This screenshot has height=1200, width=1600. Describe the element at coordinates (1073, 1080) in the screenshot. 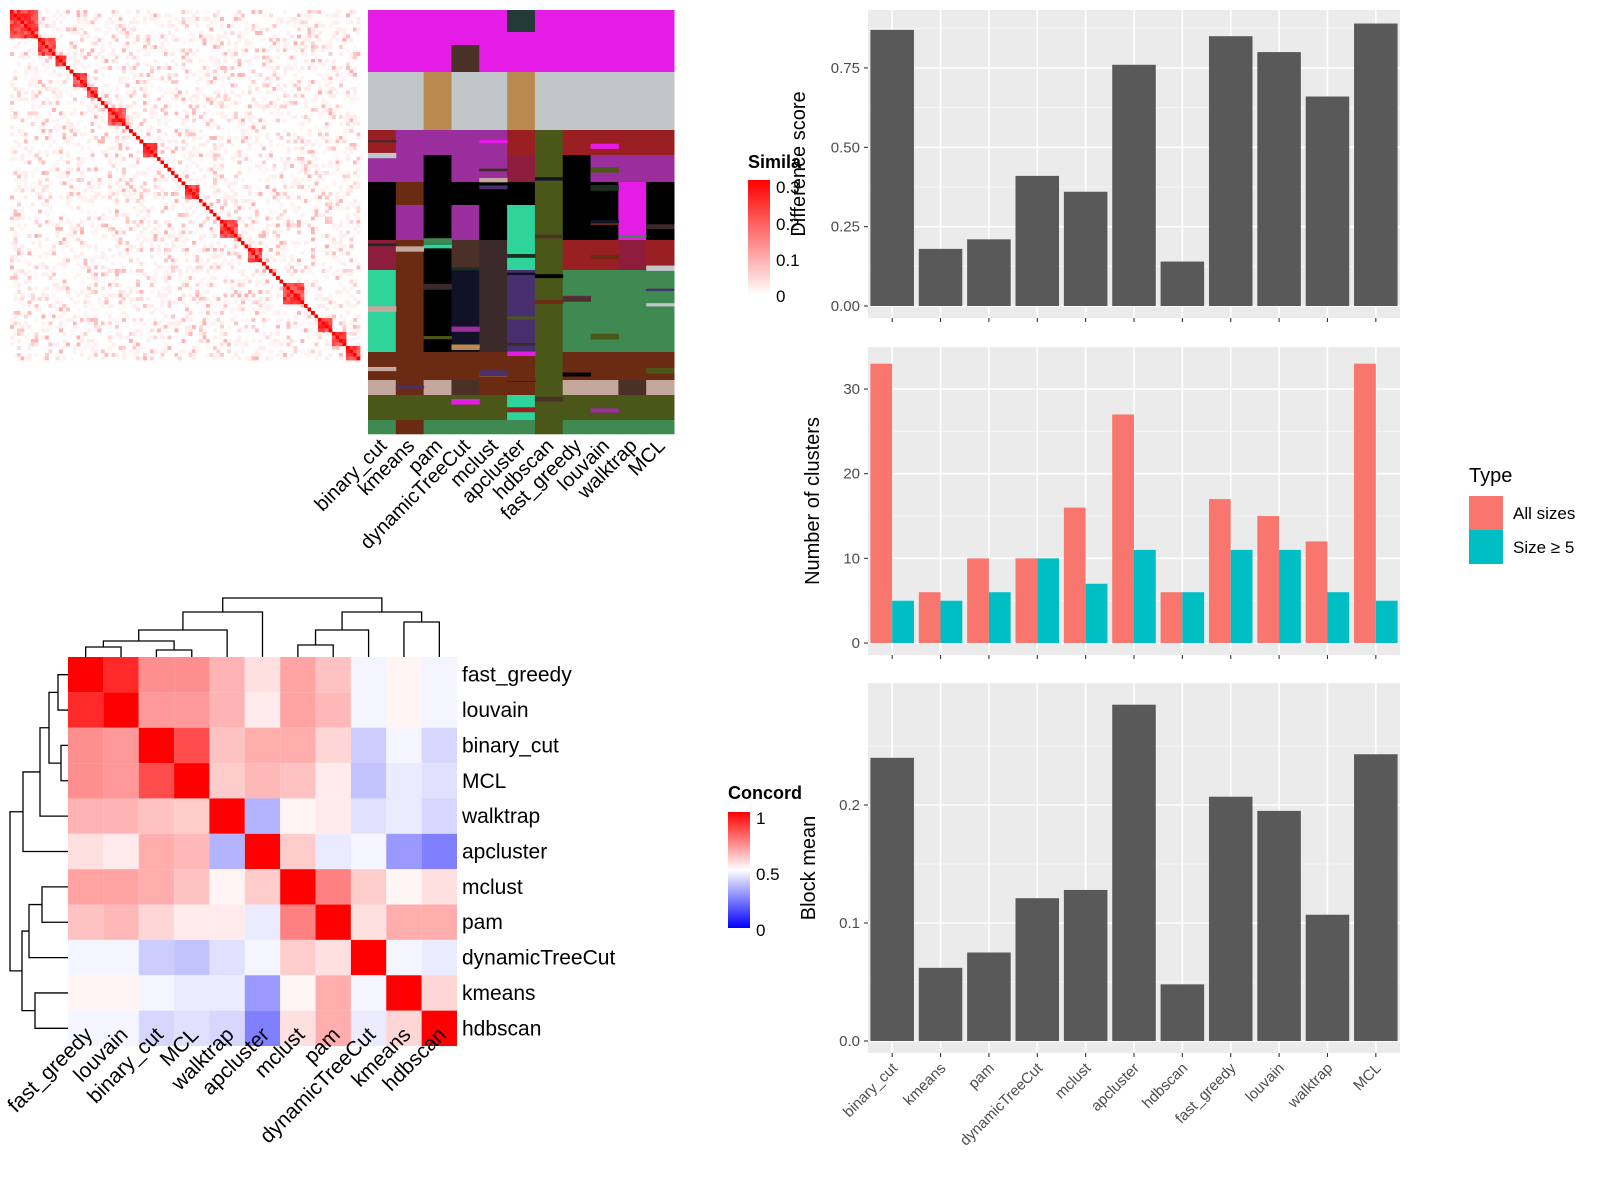

I see `x-tick-label: mclust` at that location.